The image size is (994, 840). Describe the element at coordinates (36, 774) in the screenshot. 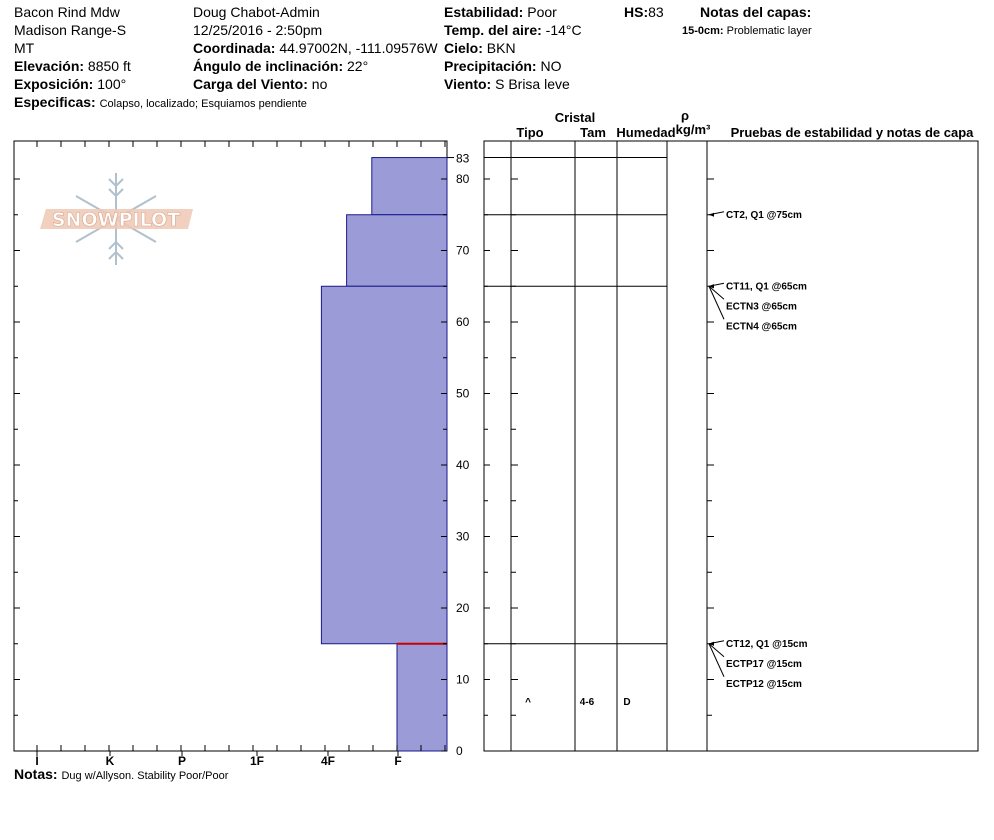

I see `notes-label: Notas:` at that location.